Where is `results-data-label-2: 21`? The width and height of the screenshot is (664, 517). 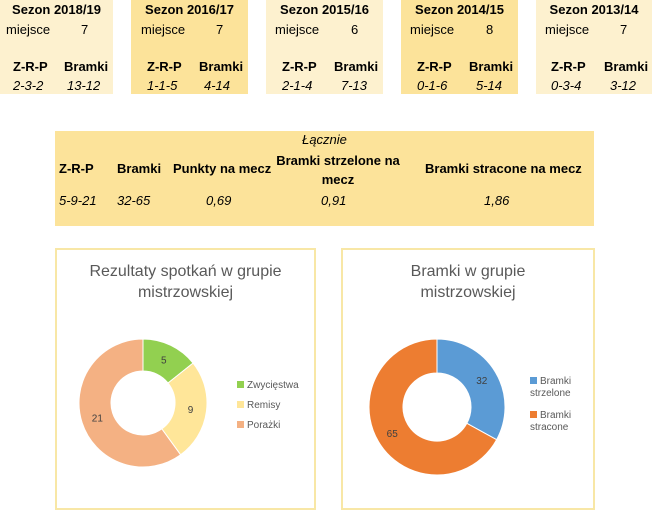 results-data-label-2: 21 is located at coordinates (98, 418).